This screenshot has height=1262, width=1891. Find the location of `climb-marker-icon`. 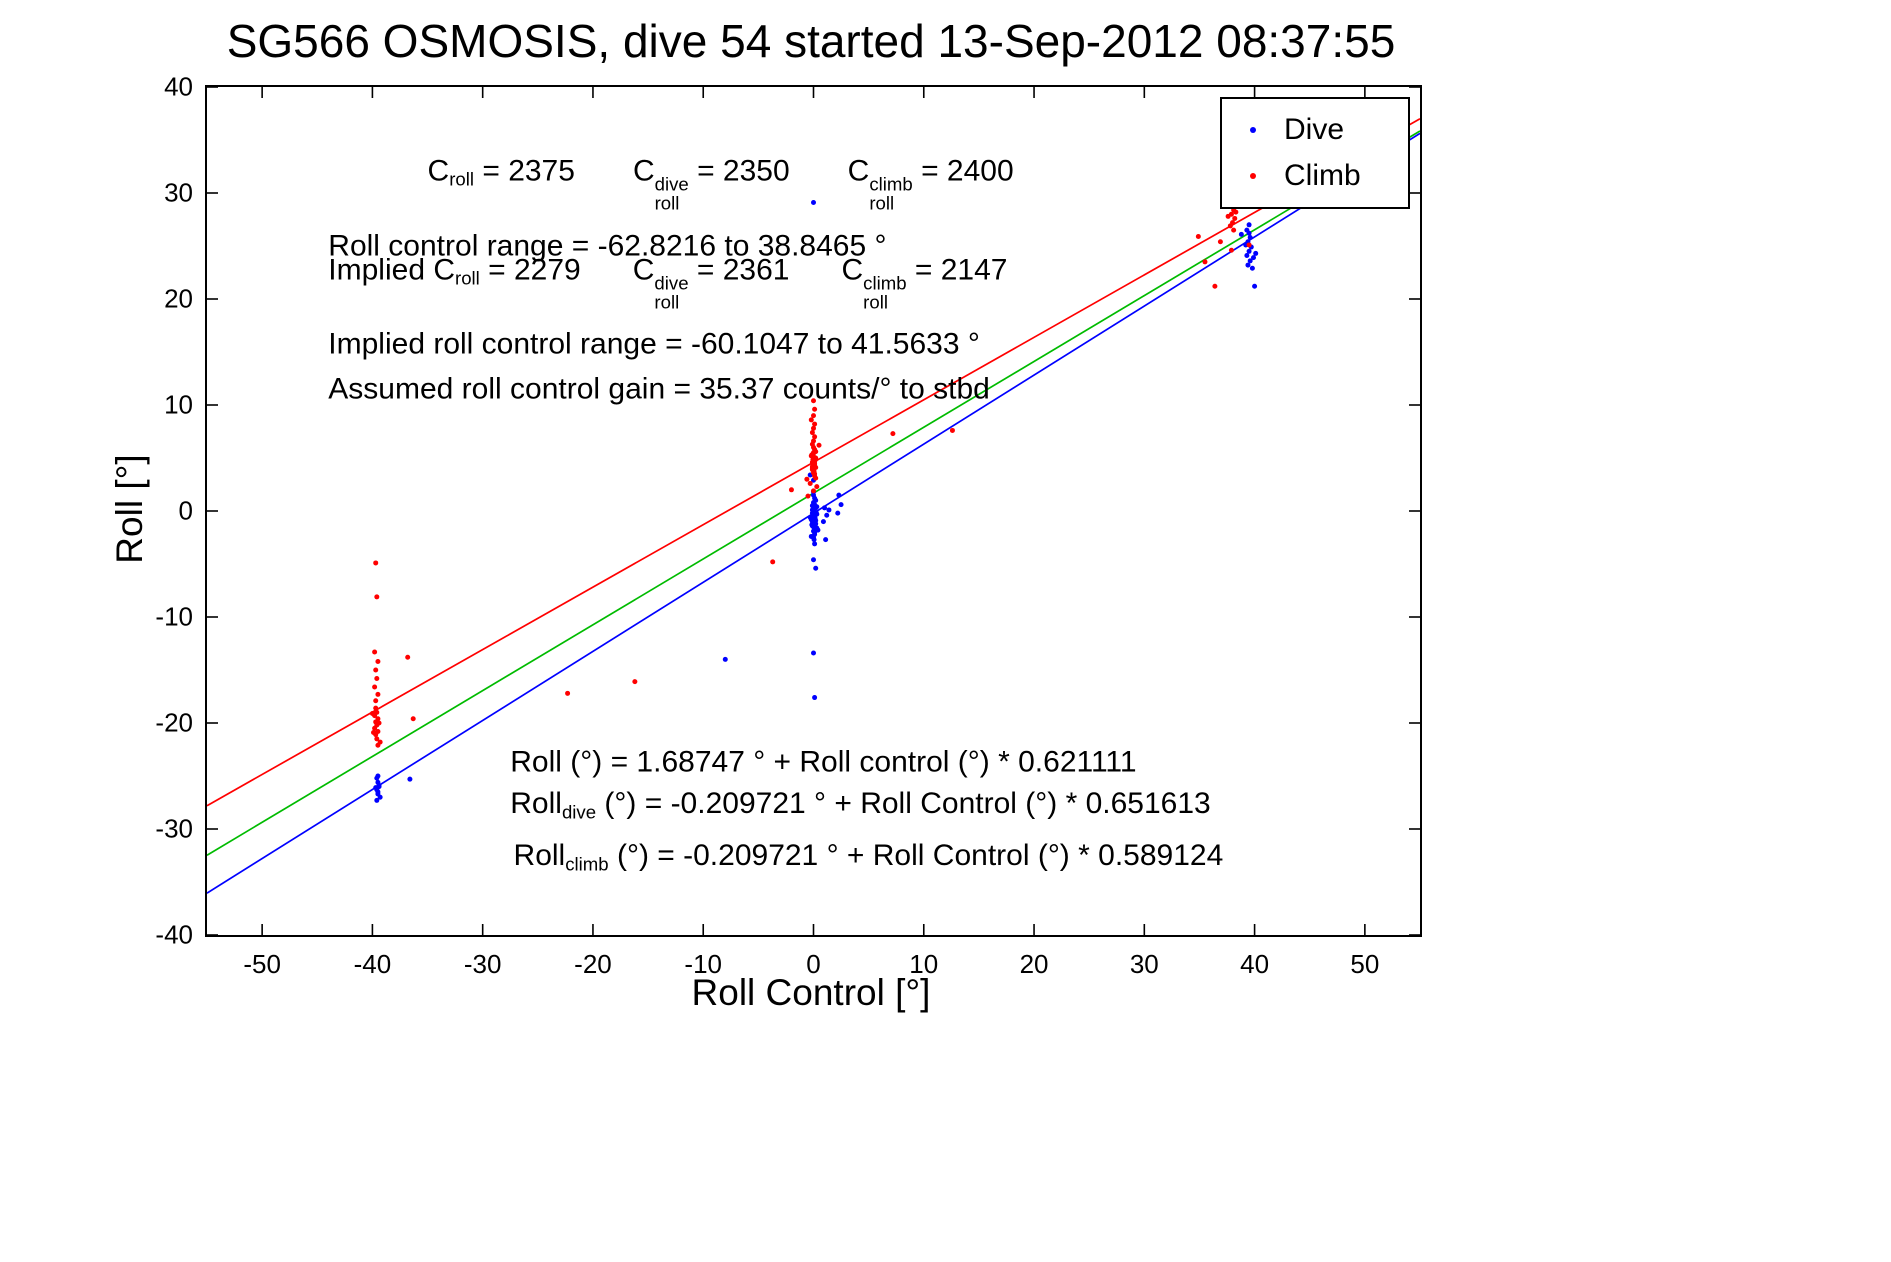

climb-marker-icon is located at coordinates (1253, 176).